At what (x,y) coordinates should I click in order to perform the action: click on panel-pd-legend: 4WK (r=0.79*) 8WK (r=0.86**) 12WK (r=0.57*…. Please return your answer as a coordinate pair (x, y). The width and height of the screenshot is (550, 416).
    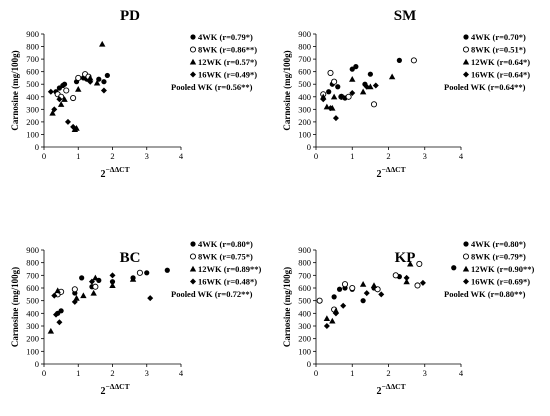
    Looking at the image, I should click on (214, 62).